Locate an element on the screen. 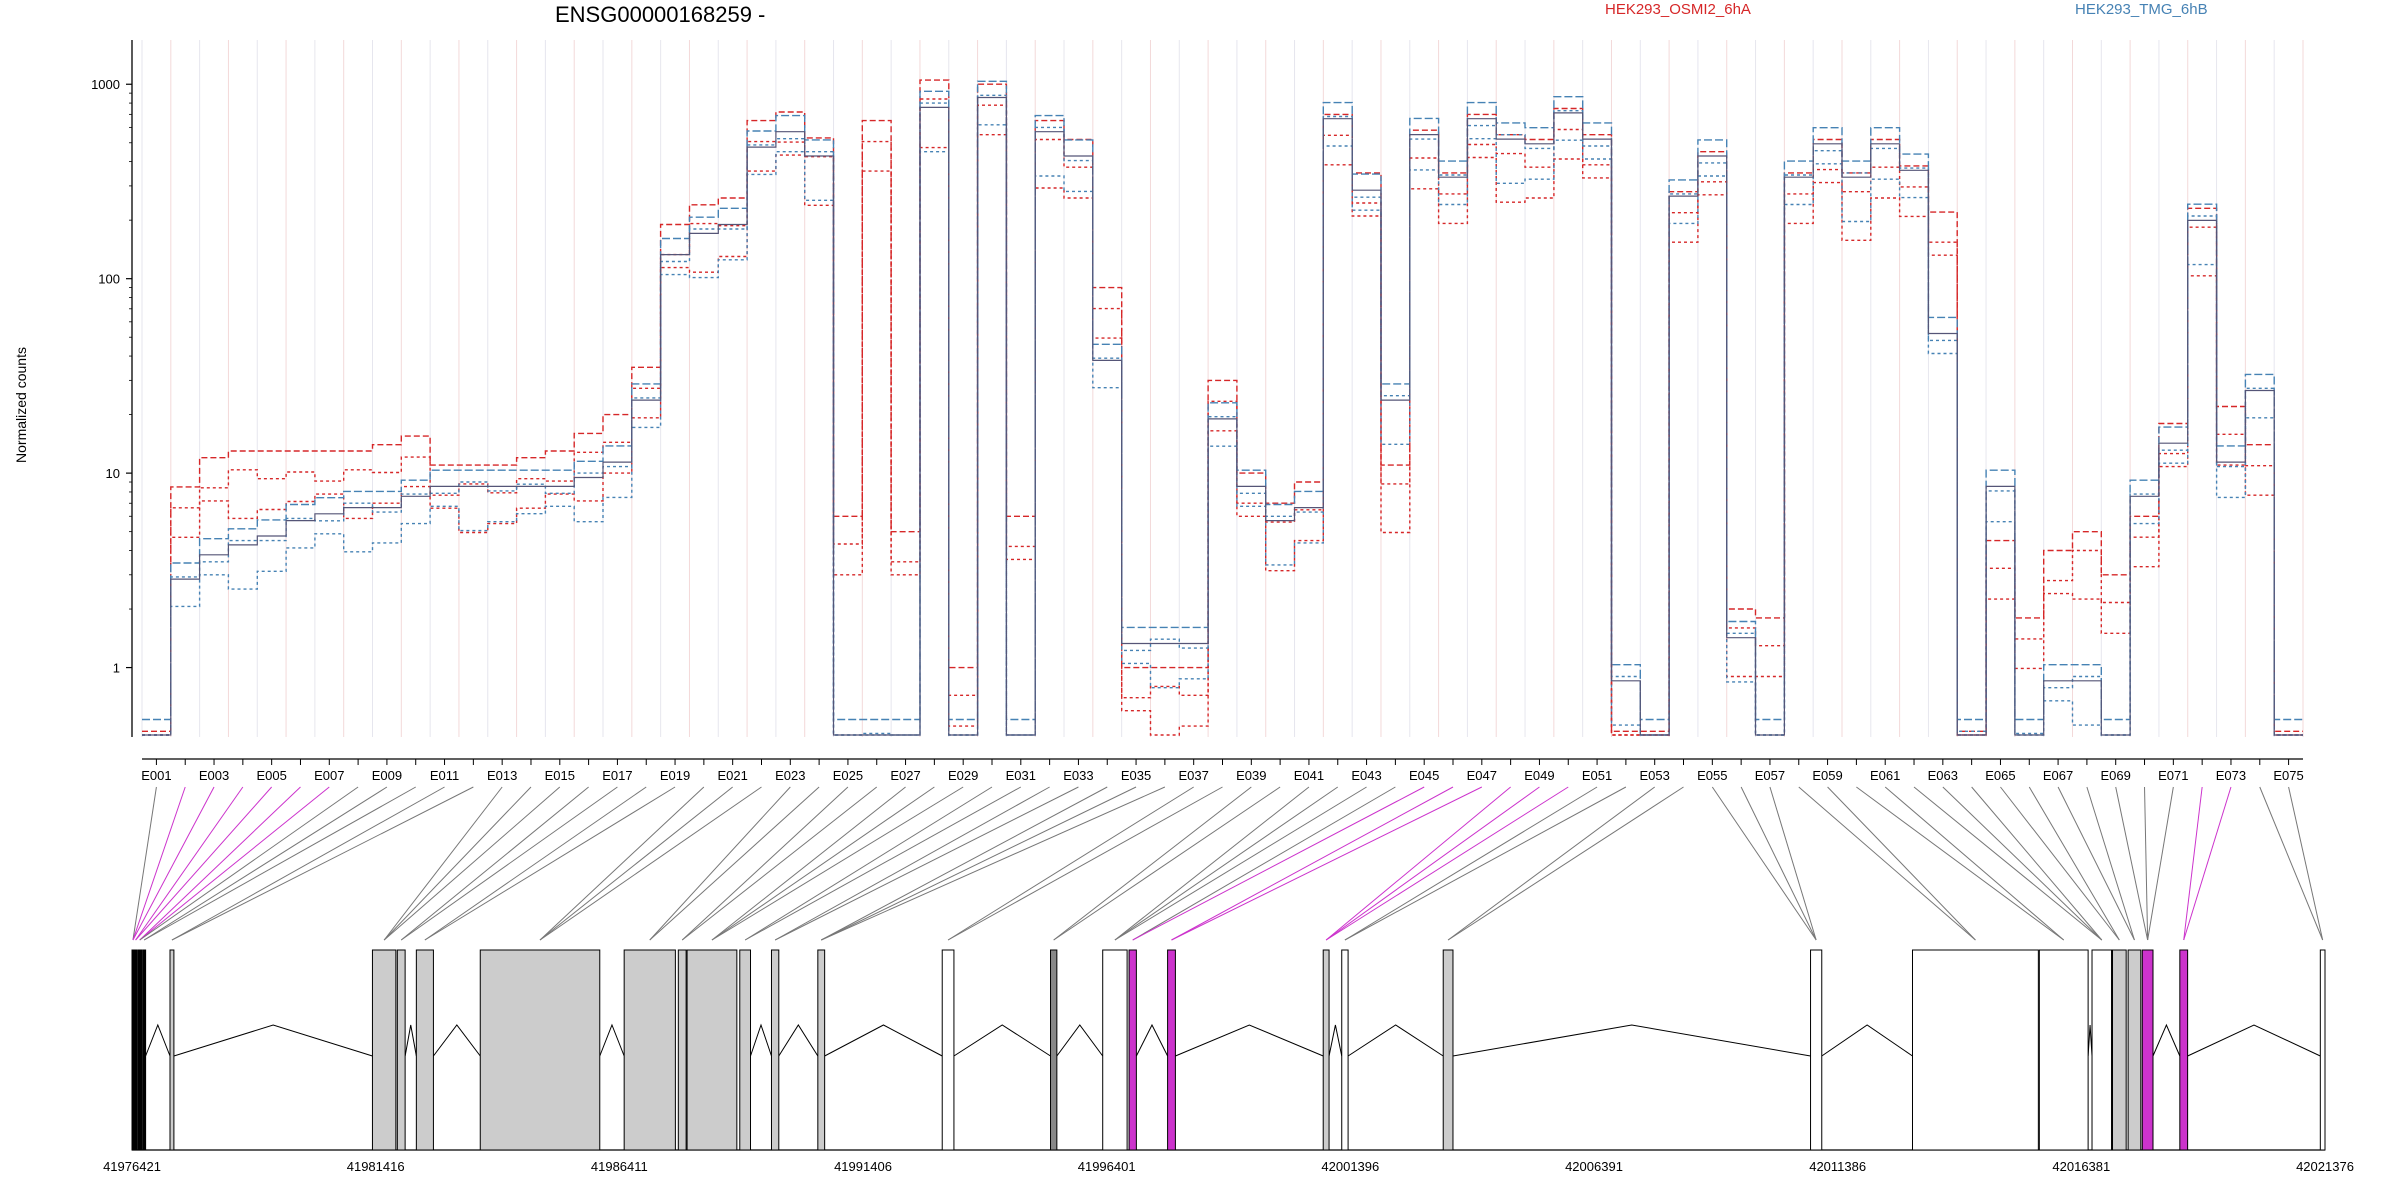 The width and height of the screenshot is (2400, 1200). exon-tick-label: E049 is located at coordinates (1539, 775).